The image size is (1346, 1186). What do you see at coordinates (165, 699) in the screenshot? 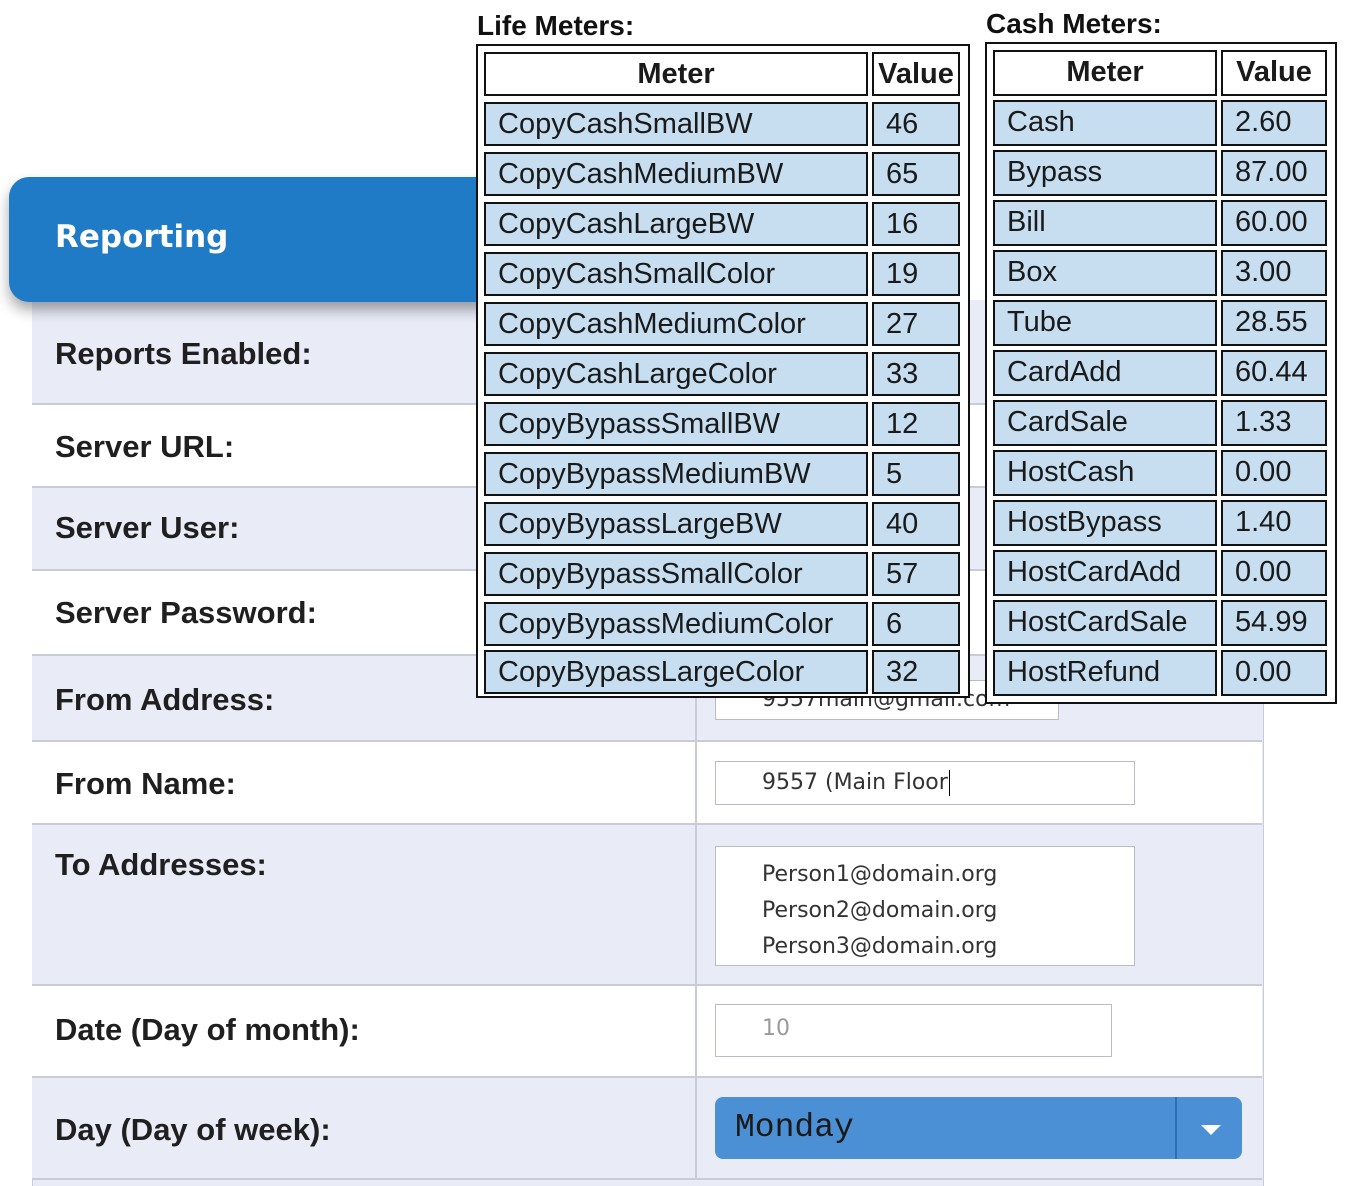
I see `label-from-address: From Address:` at bounding box center [165, 699].